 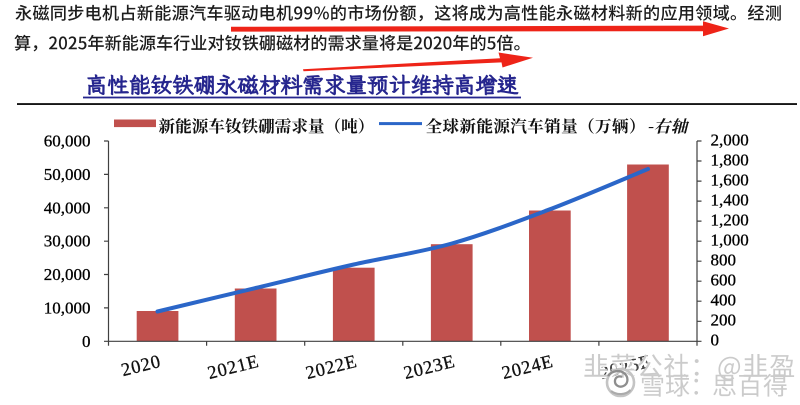 What do you see at coordinates (730, 139) in the screenshot?
I see `svg-text: 2,000` at bounding box center [730, 139].